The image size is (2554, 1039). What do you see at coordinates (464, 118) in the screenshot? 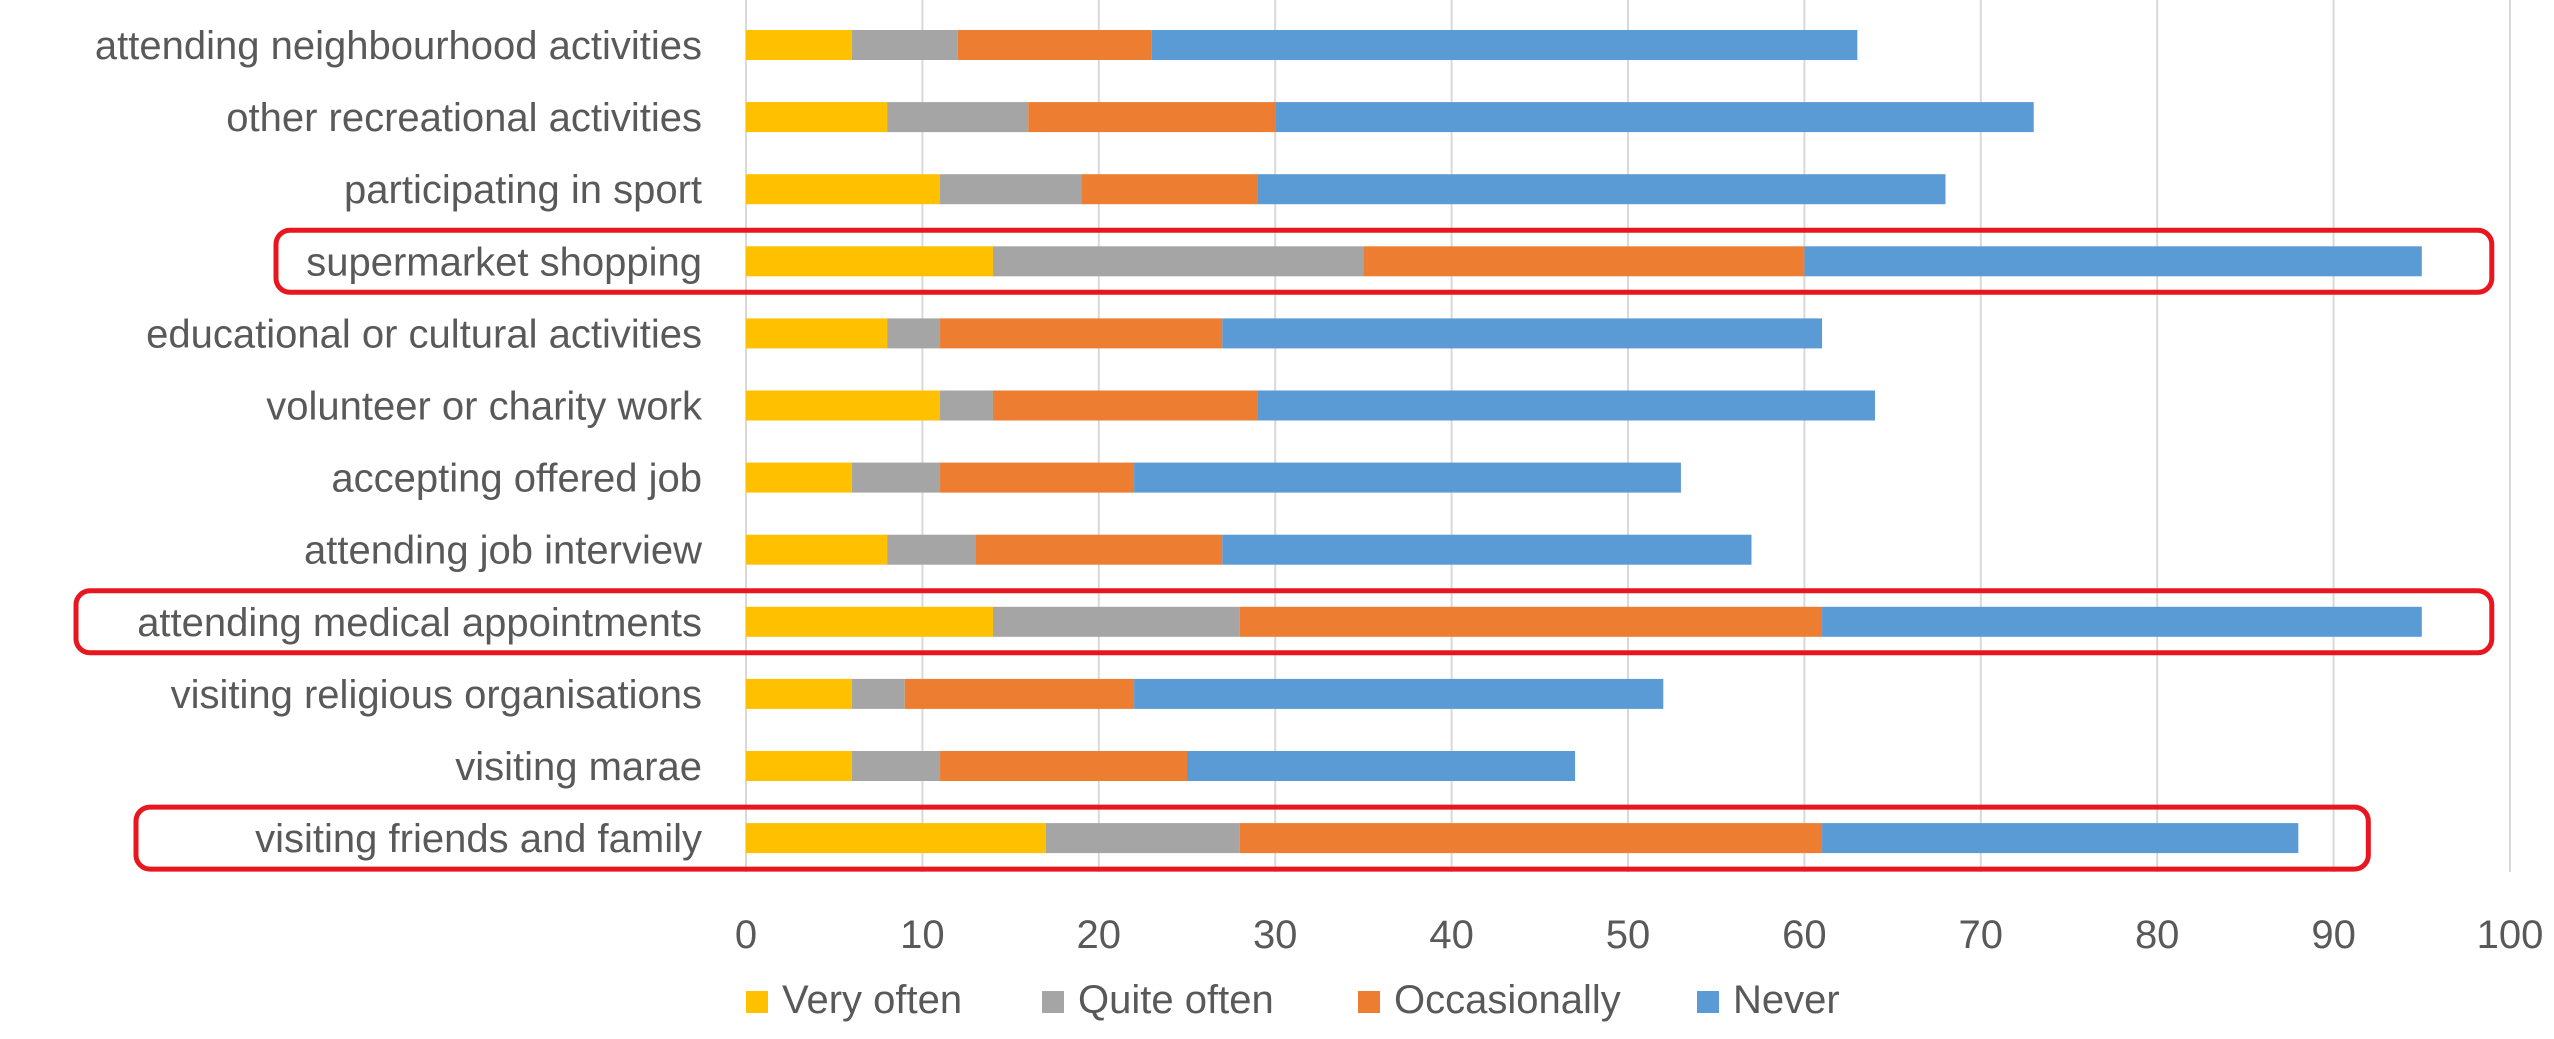
I see `category-label: other recreational activities` at bounding box center [464, 118].